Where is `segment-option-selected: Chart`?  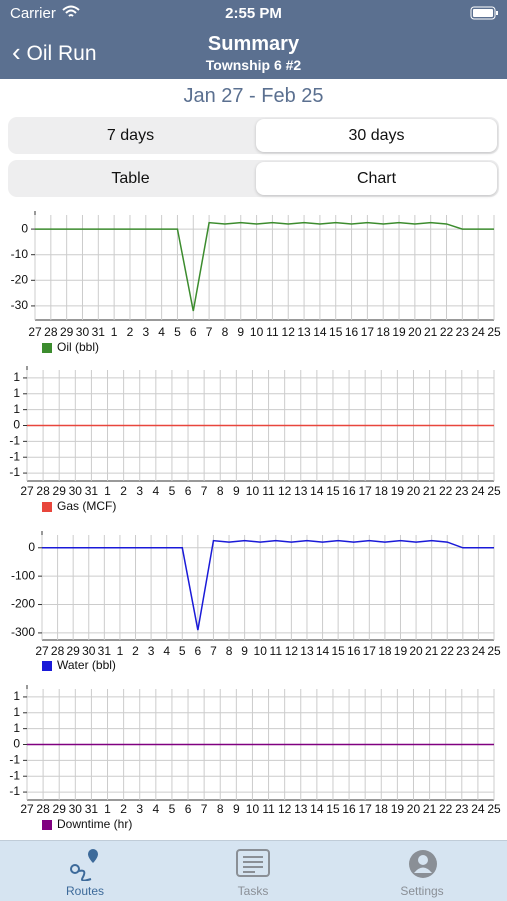
segment-option-selected: Chart is located at coordinates (376, 178).